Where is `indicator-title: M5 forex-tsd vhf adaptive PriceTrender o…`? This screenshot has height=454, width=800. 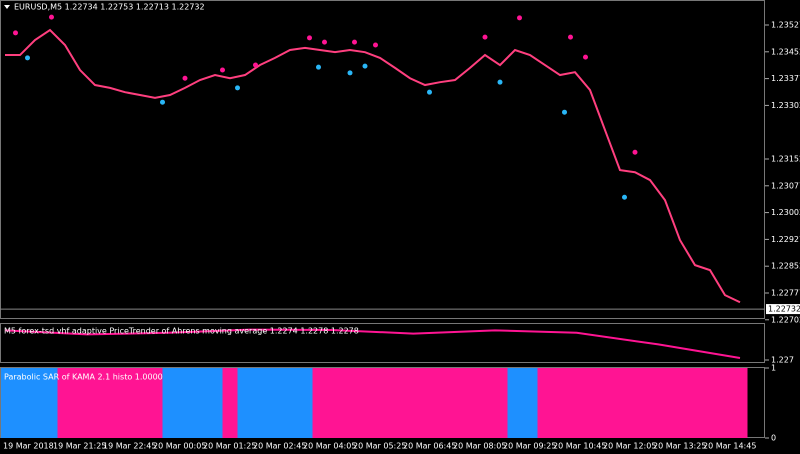
indicator-title: M5 forex-tsd vhf adaptive PriceTrender o… is located at coordinates (181, 331).